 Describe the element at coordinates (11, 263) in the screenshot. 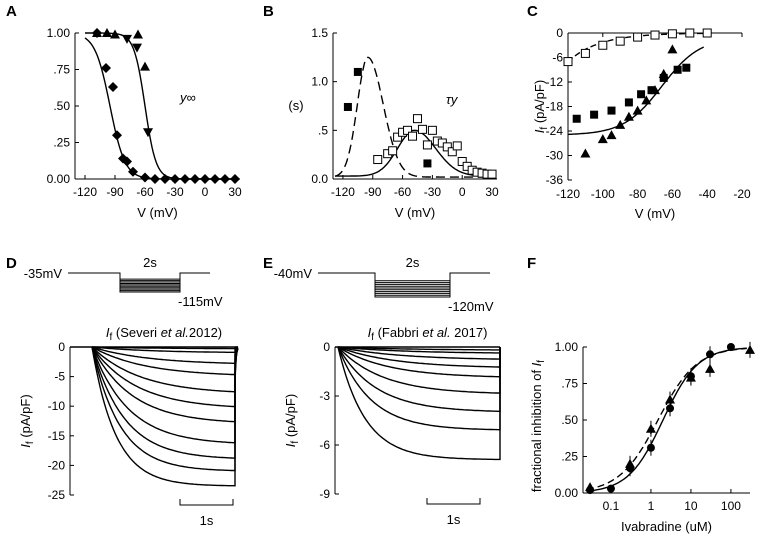

I see `panel-letter-d: D` at that location.